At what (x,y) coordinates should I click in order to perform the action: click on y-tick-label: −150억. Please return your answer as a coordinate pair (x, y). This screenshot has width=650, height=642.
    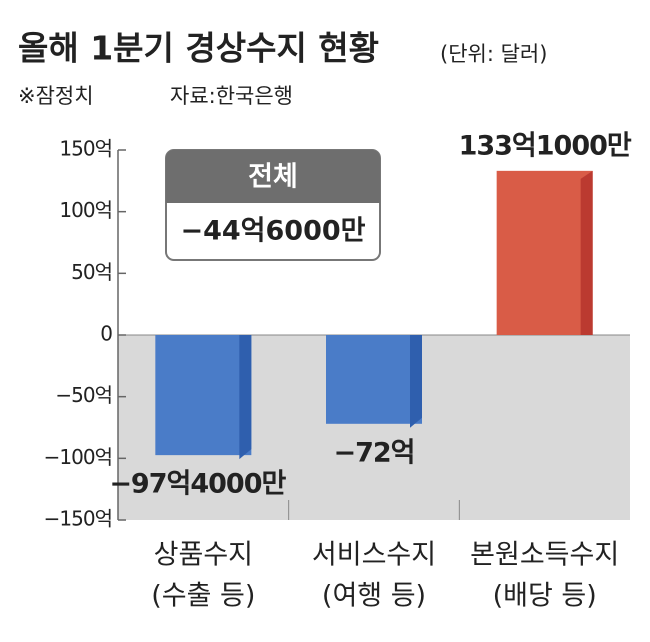
    Looking at the image, I should click on (78, 519).